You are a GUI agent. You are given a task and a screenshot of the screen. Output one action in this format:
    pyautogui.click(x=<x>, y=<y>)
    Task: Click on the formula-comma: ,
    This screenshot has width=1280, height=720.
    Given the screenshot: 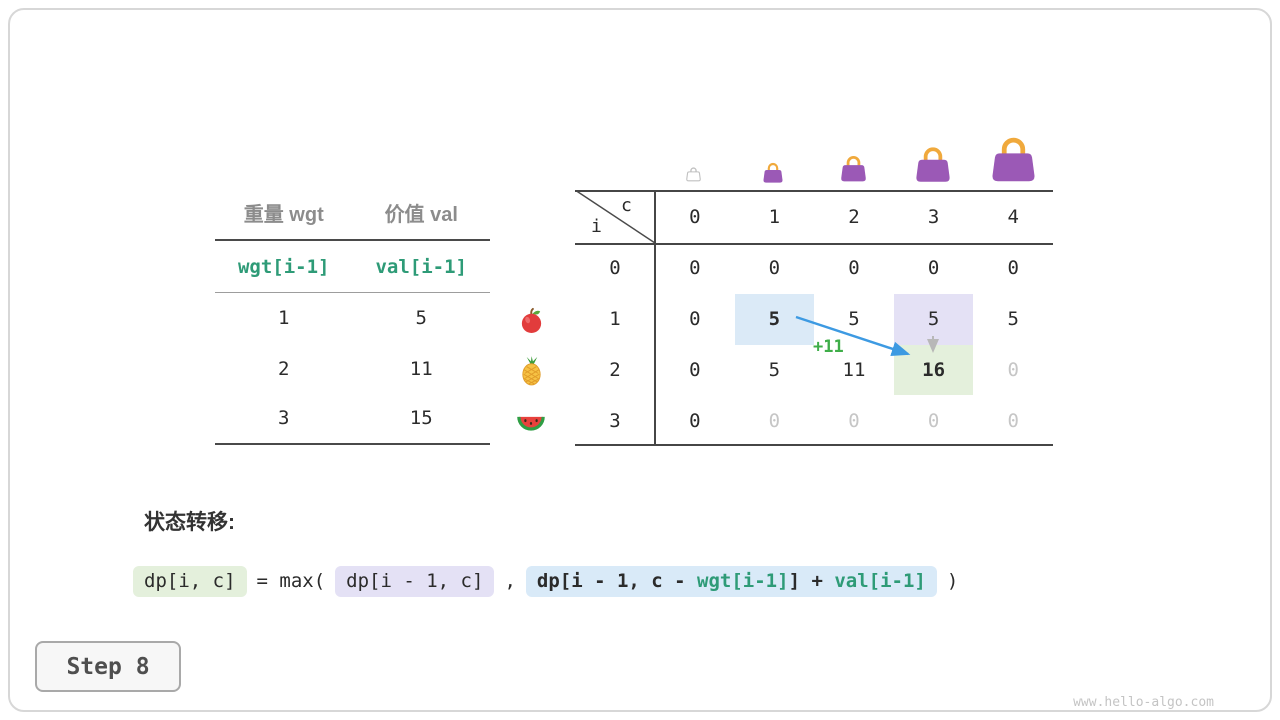 What is the action you would take?
    pyautogui.click(x=510, y=581)
    